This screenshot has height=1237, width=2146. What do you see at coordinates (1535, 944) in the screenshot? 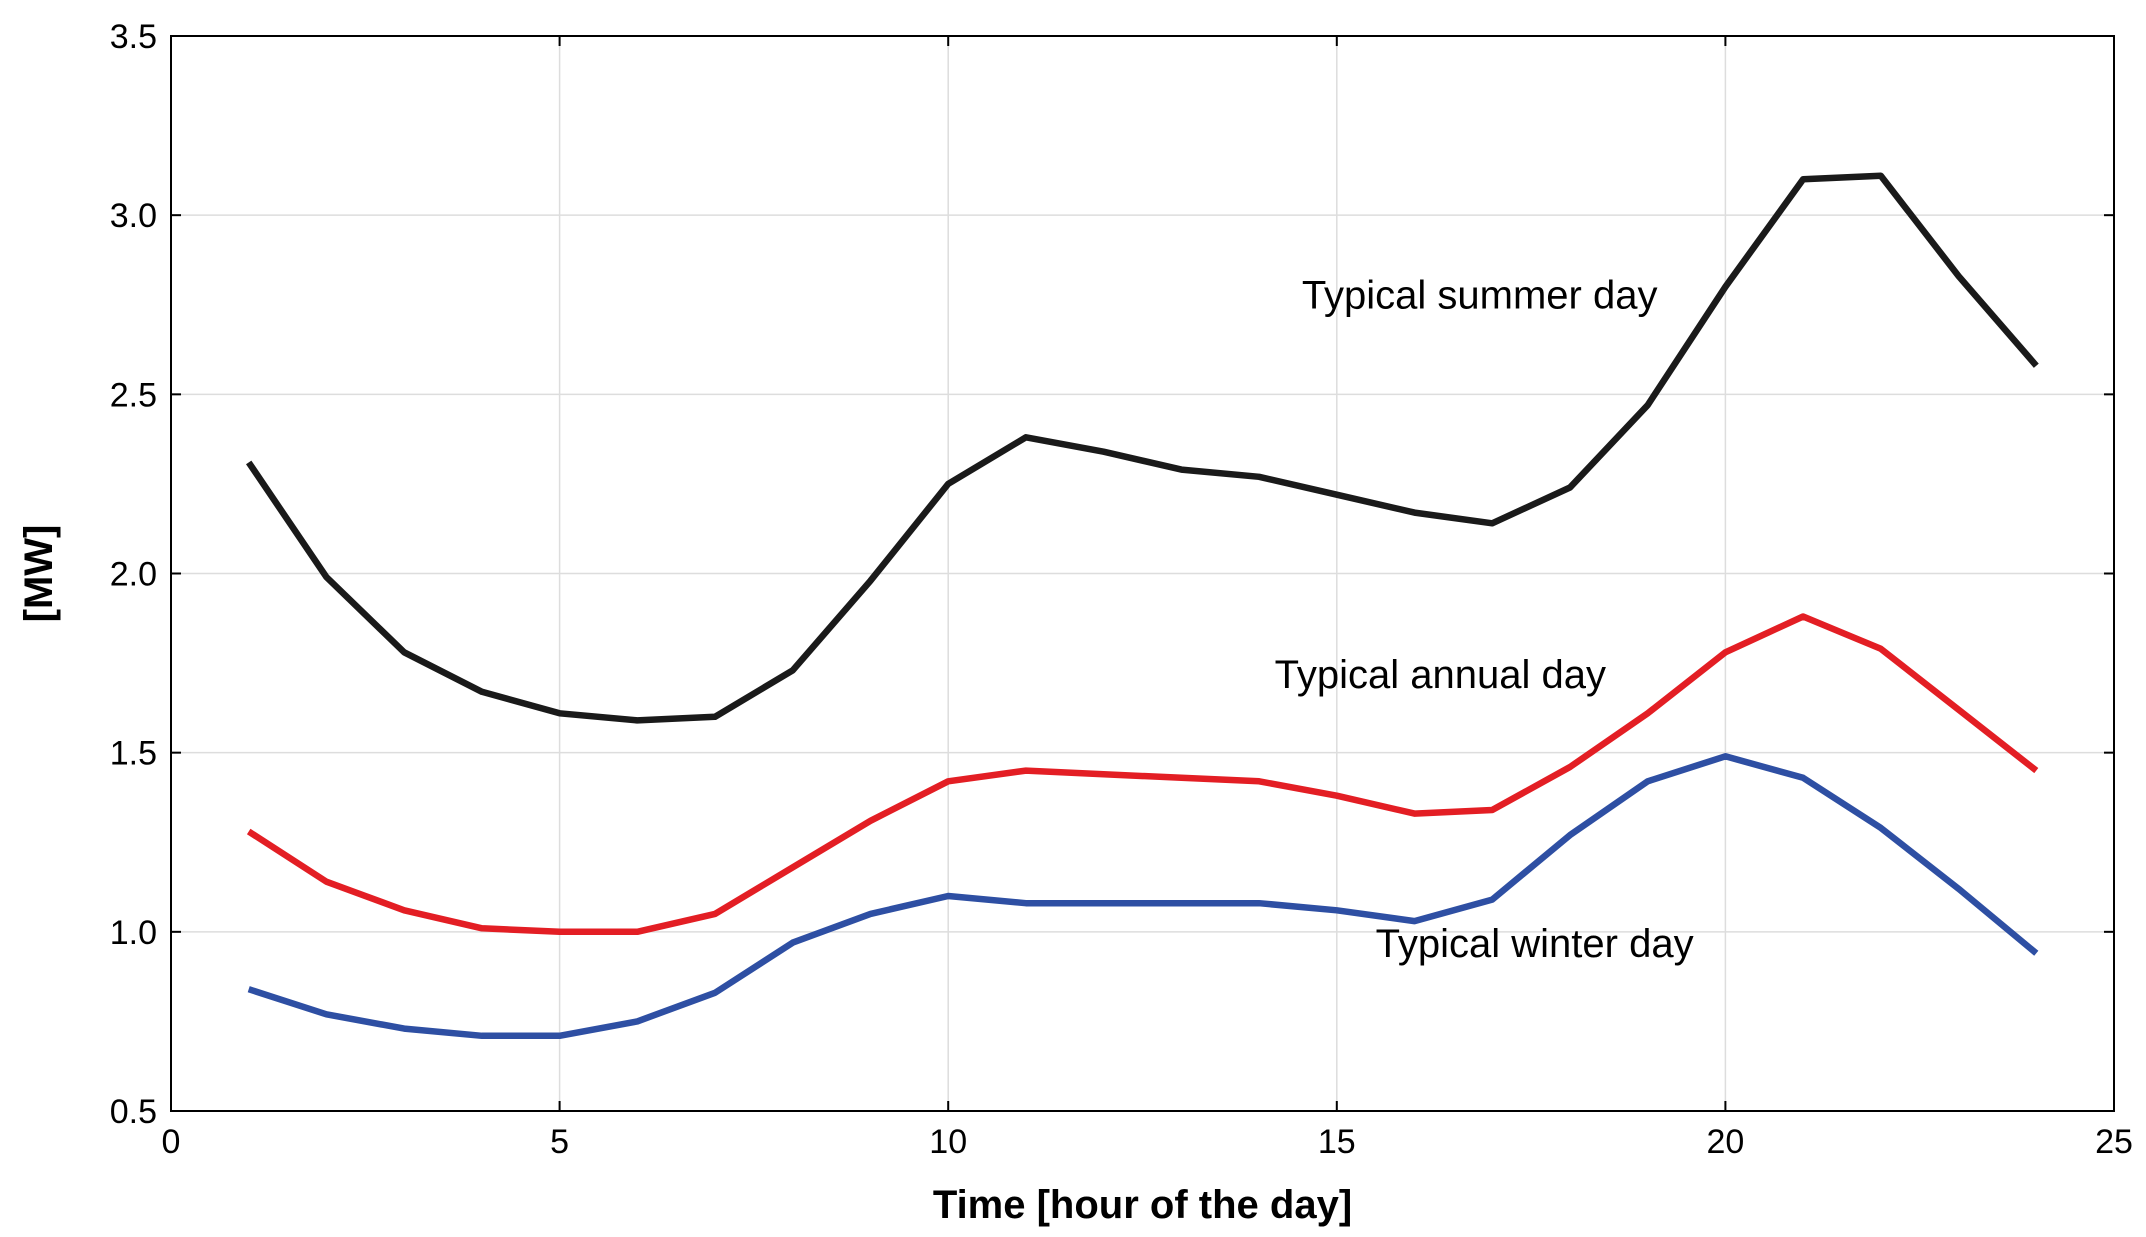
I see `series-label-typical-winter-day: Typical winter day` at bounding box center [1535, 944].